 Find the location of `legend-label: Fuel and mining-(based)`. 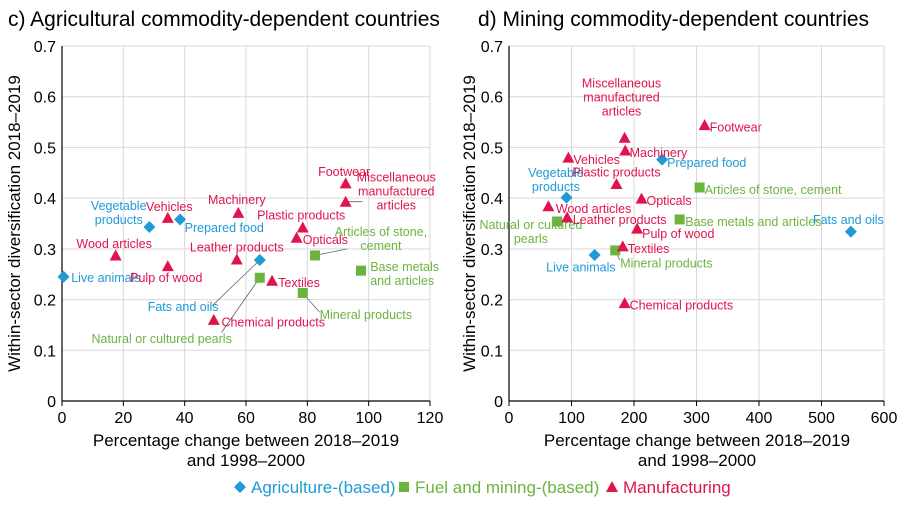

legend-label: Fuel and mining-(based) is located at coordinates (507, 487).